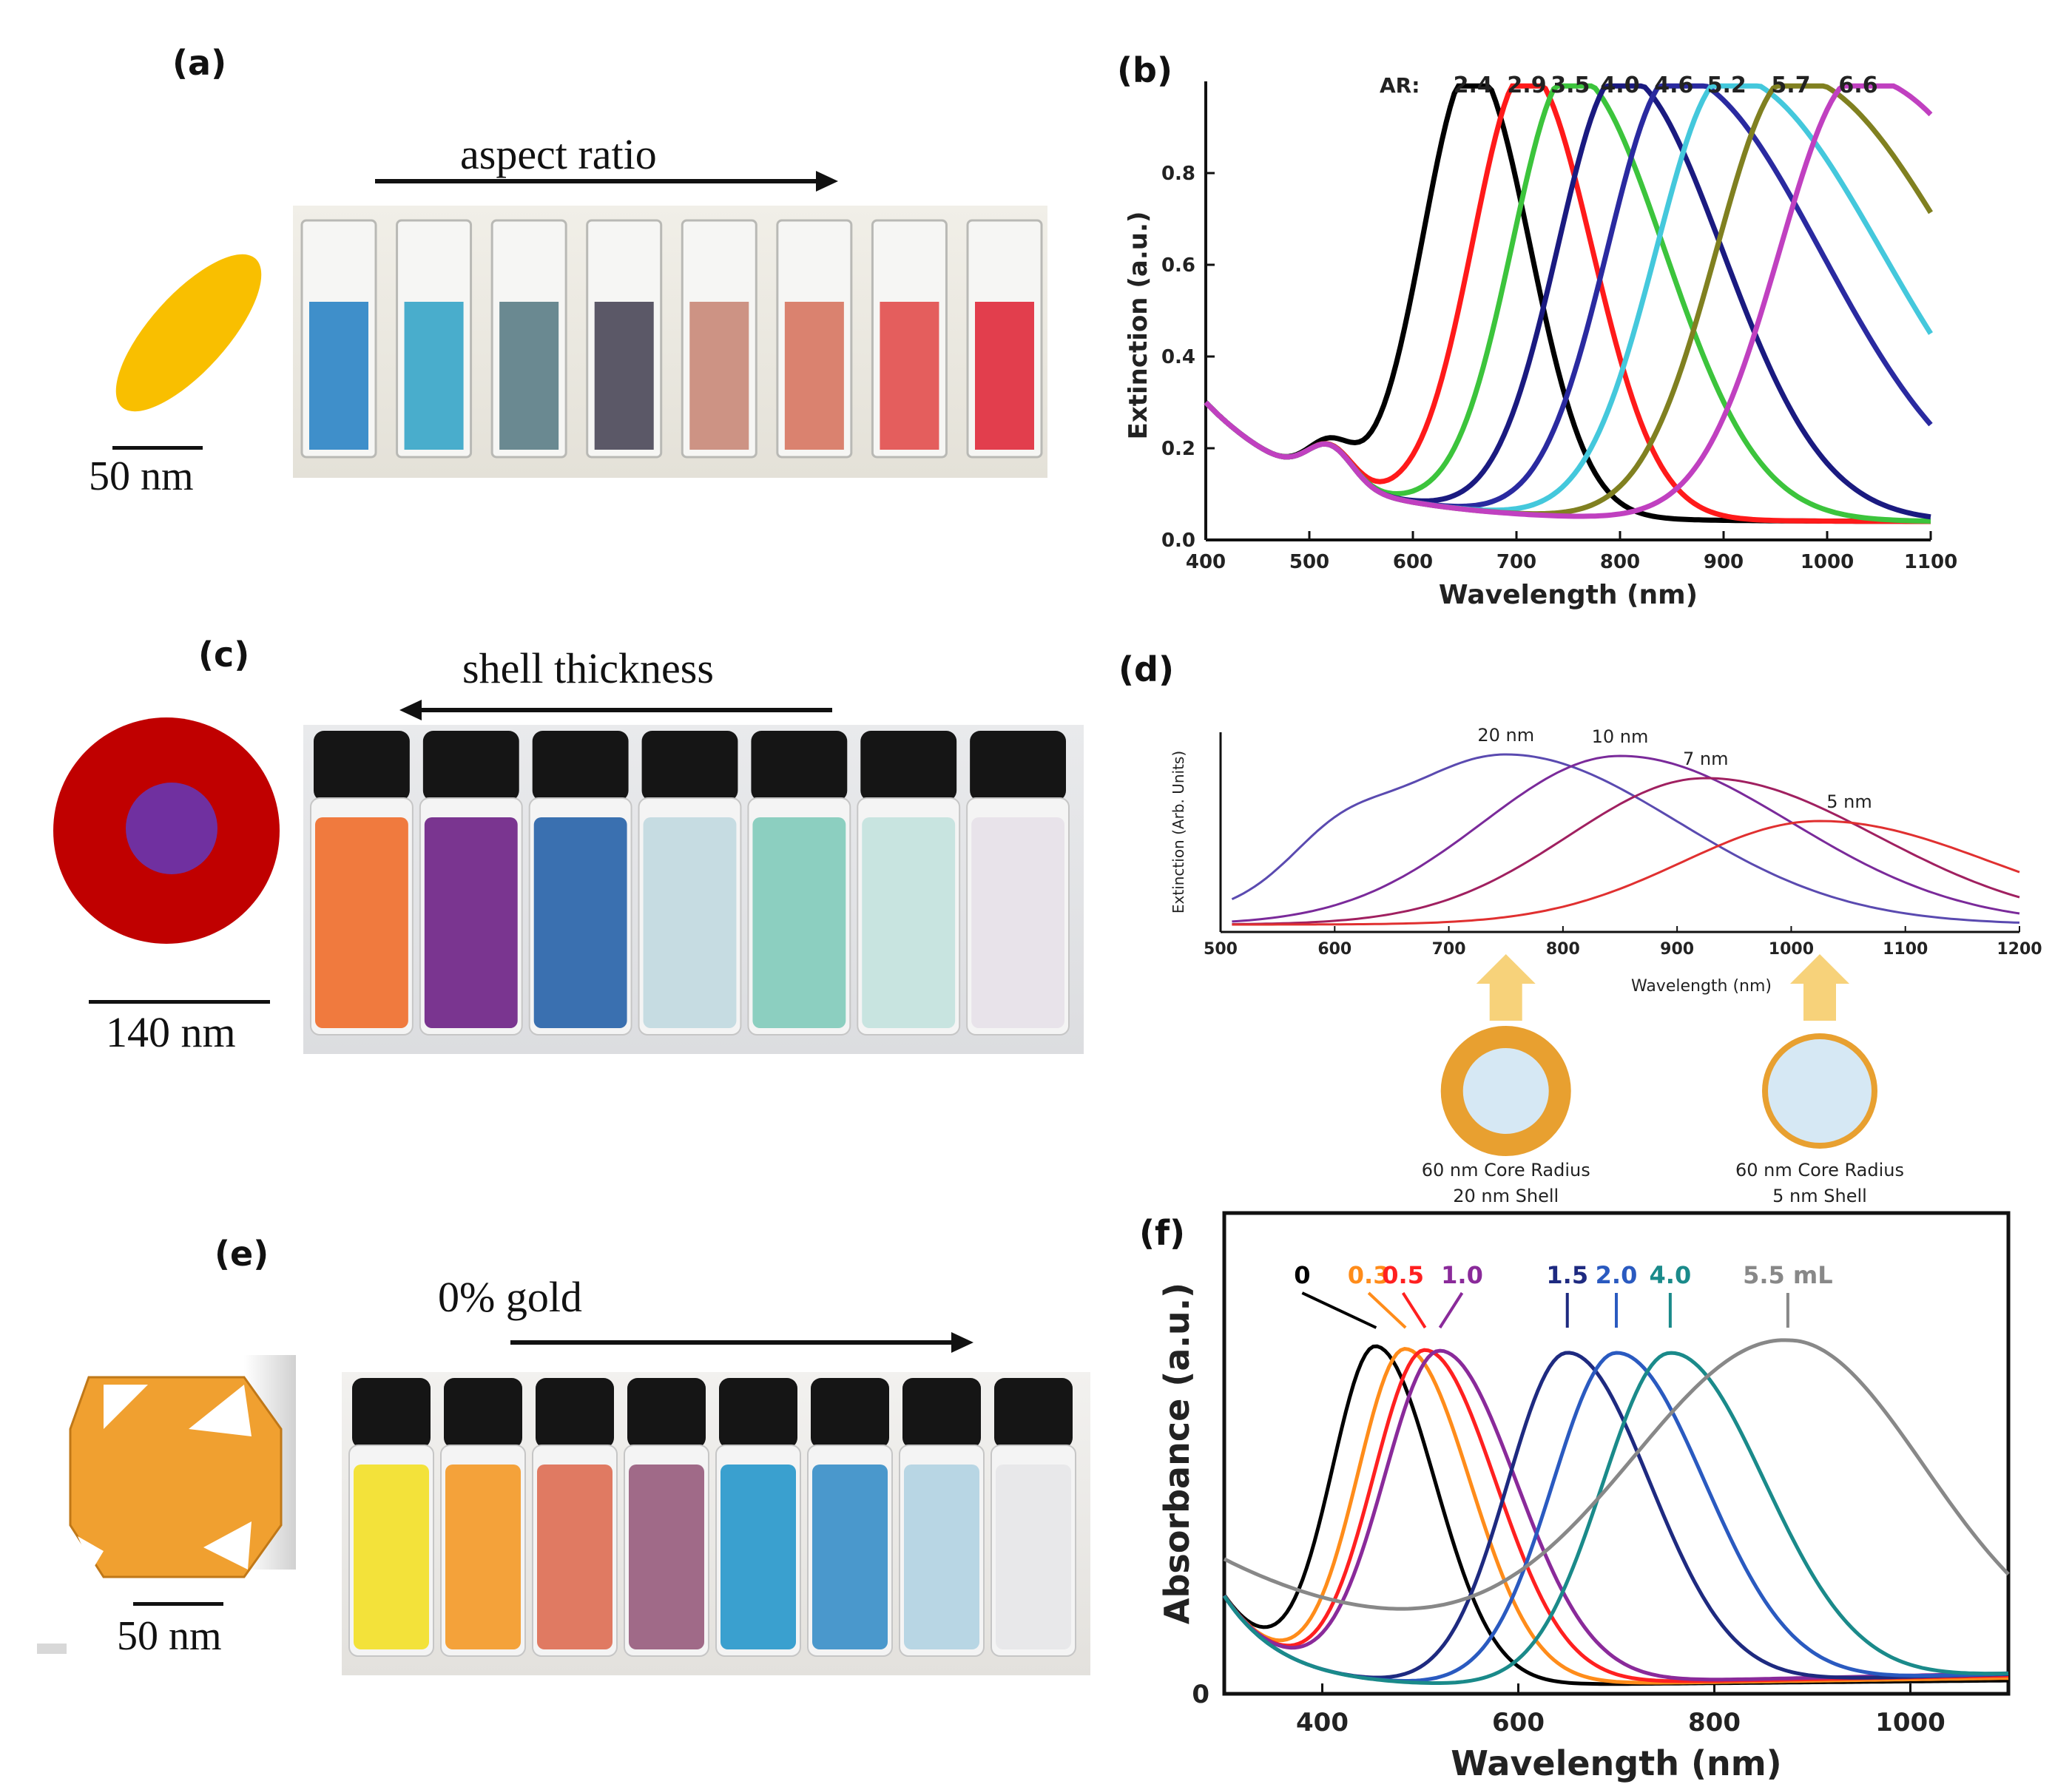 The image size is (2072, 1787). I want to click on series-line-20nm, so click(1625, 838).